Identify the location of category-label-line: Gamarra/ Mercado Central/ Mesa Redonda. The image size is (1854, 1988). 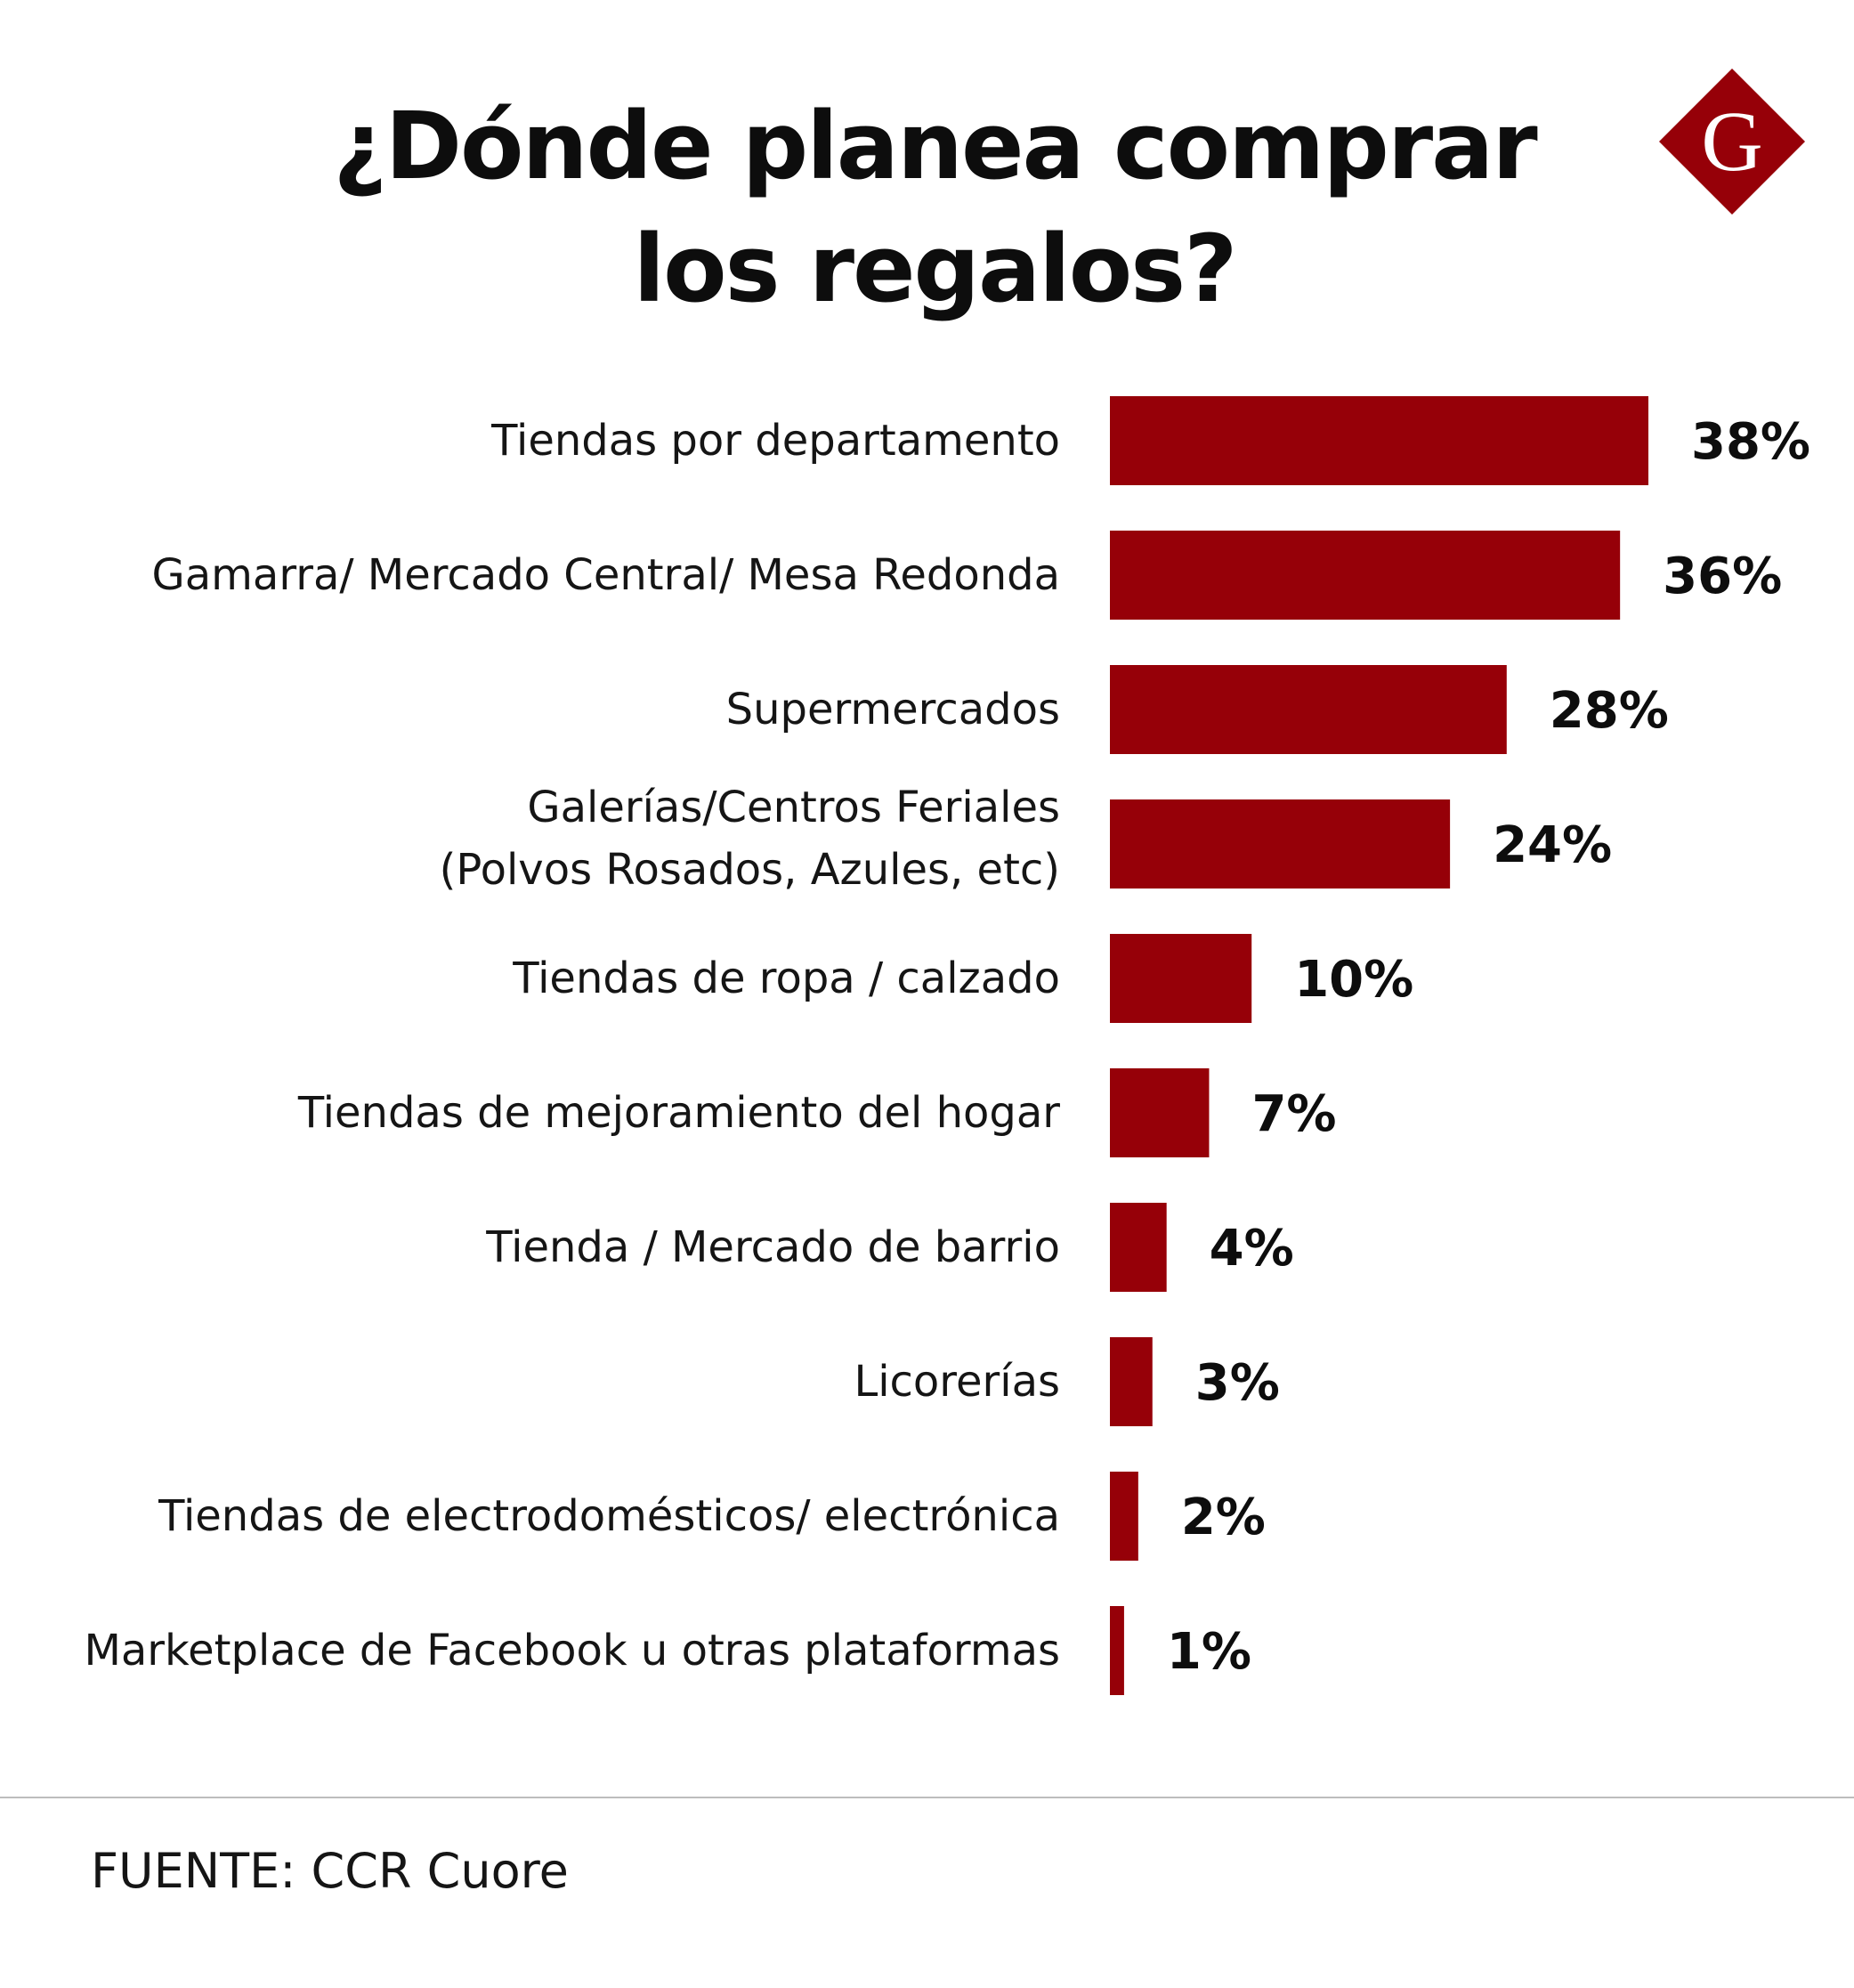
(606, 575).